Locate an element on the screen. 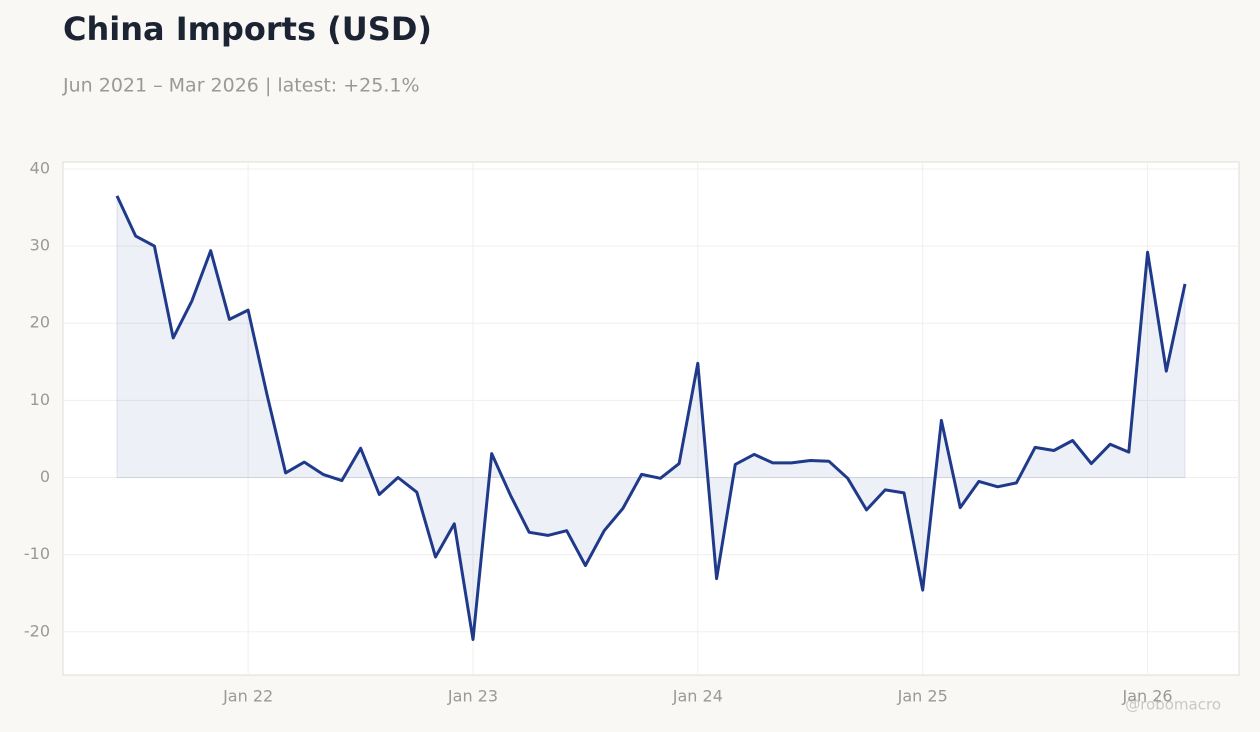 The image size is (1260, 732). y-tick-label: 40 is located at coordinates (40, 167).